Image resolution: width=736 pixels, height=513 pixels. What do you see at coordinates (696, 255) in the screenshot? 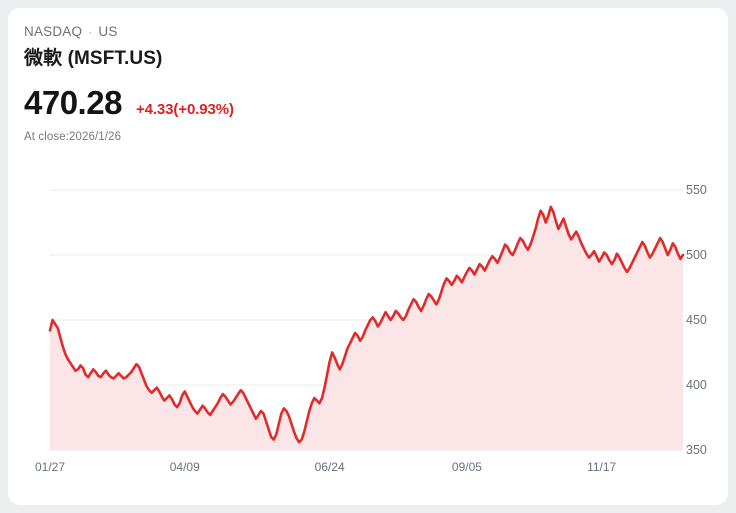
I see `y-axis-tick-label: 500` at bounding box center [696, 255].